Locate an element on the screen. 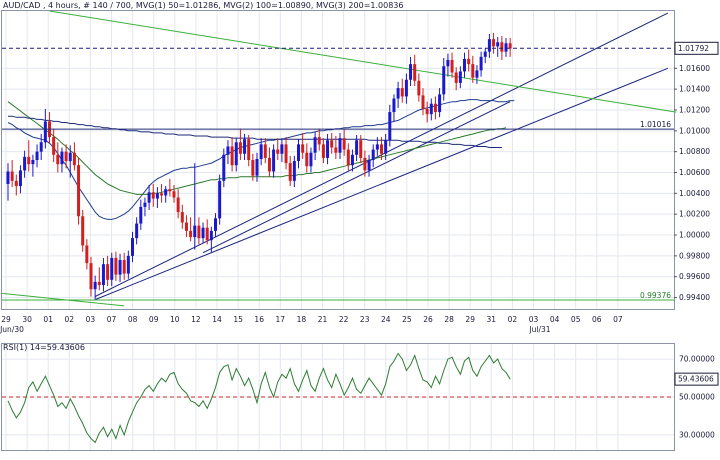  price-axis-panel is located at coordinates (697, 160).